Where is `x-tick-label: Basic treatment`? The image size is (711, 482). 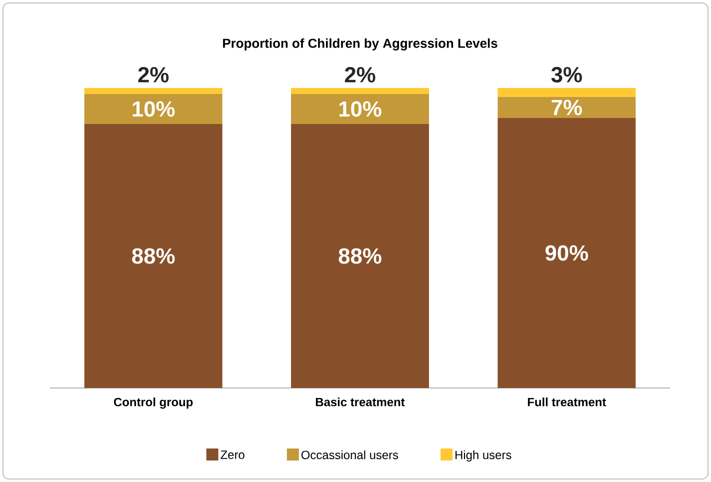 x-tick-label: Basic treatment is located at coordinates (360, 402).